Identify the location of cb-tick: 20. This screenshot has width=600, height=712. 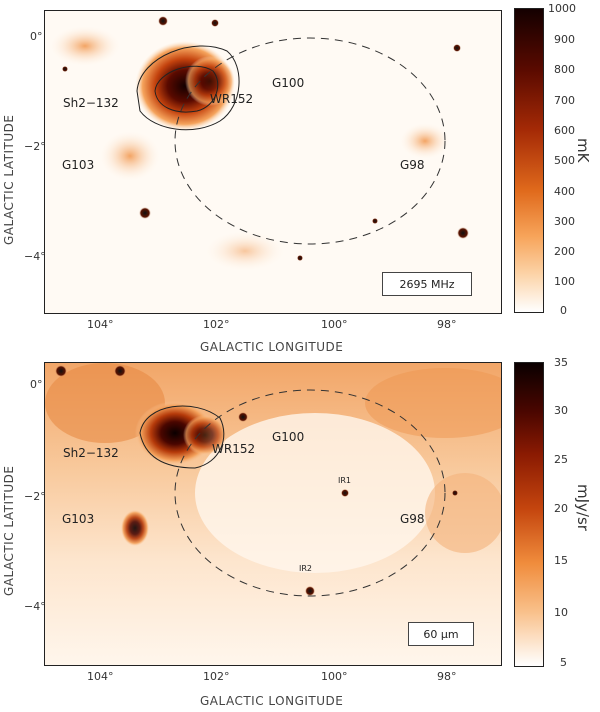
(561, 508).